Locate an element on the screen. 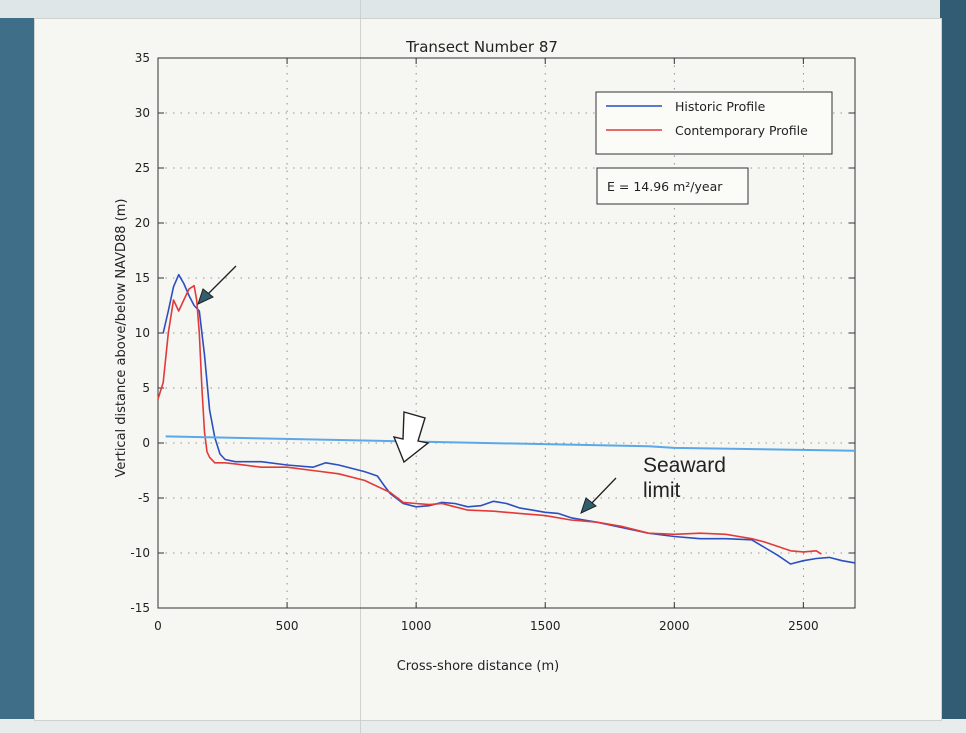  y-tick-label: 20 is located at coordinates (142, 223).